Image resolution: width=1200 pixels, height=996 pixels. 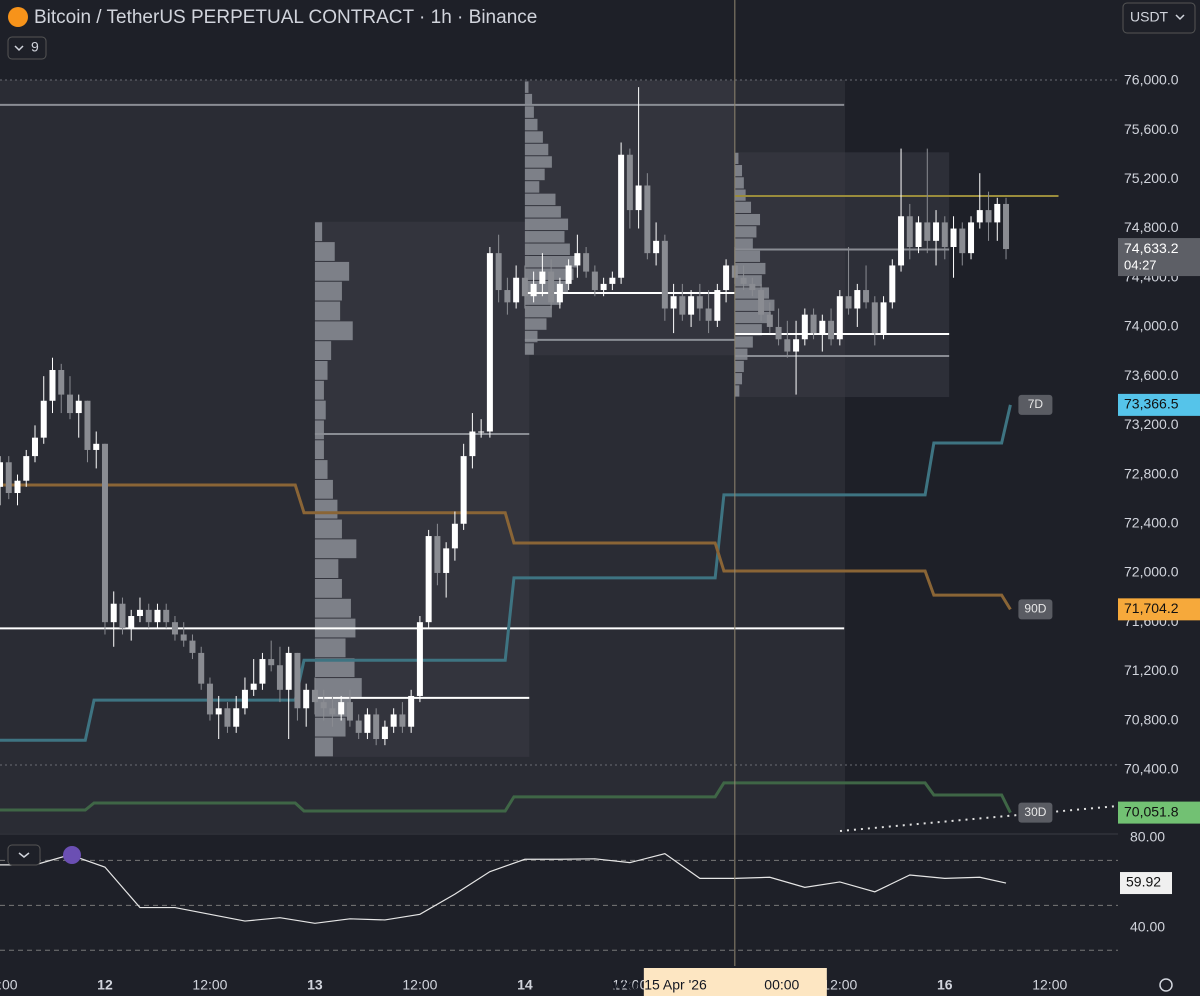 What do you see at coordinates (945, 985) in the screenshot?
I see `x-tick-label: 16` at bounding box center [945, 985].